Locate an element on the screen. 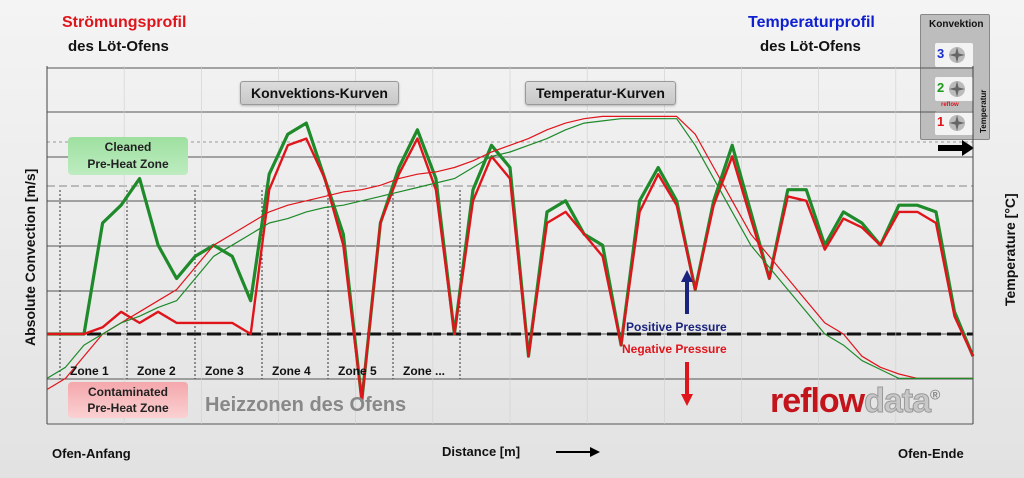 The image size is (1024, 478). arrow-up-icon is located at coordinates (687, 292).